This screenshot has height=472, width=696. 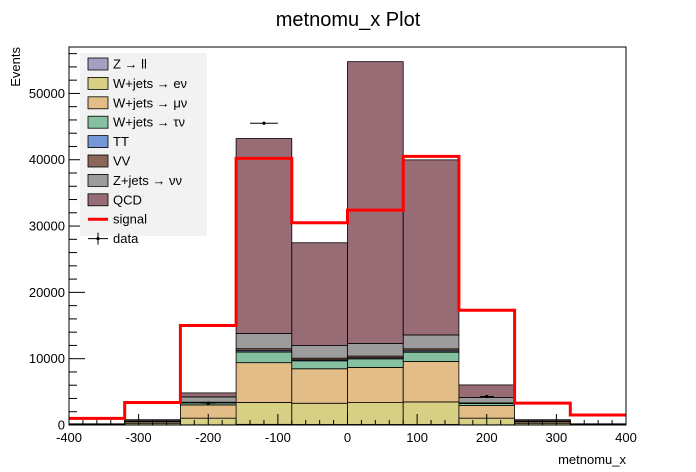 I want to click on bar-s2-b5, so click(x=375, y=385).